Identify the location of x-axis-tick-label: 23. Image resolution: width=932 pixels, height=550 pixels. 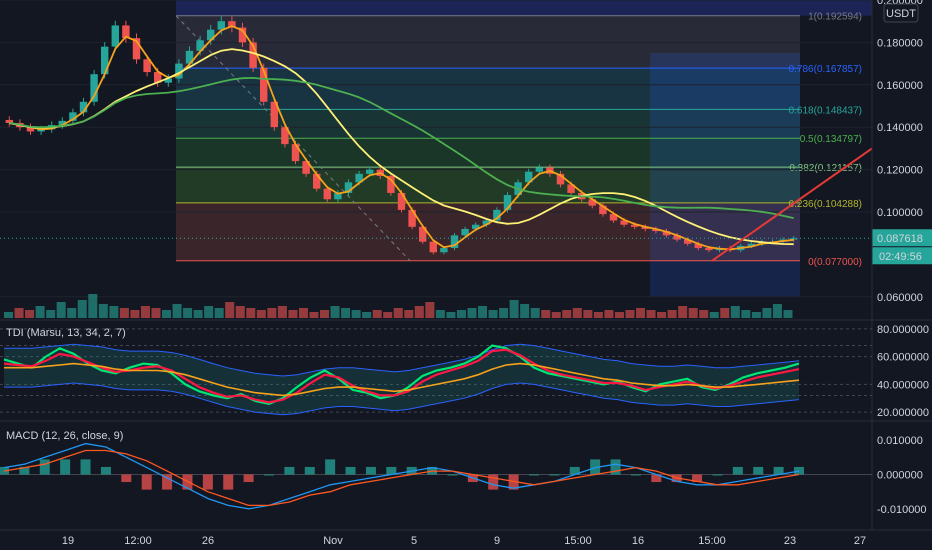
(790, 541).